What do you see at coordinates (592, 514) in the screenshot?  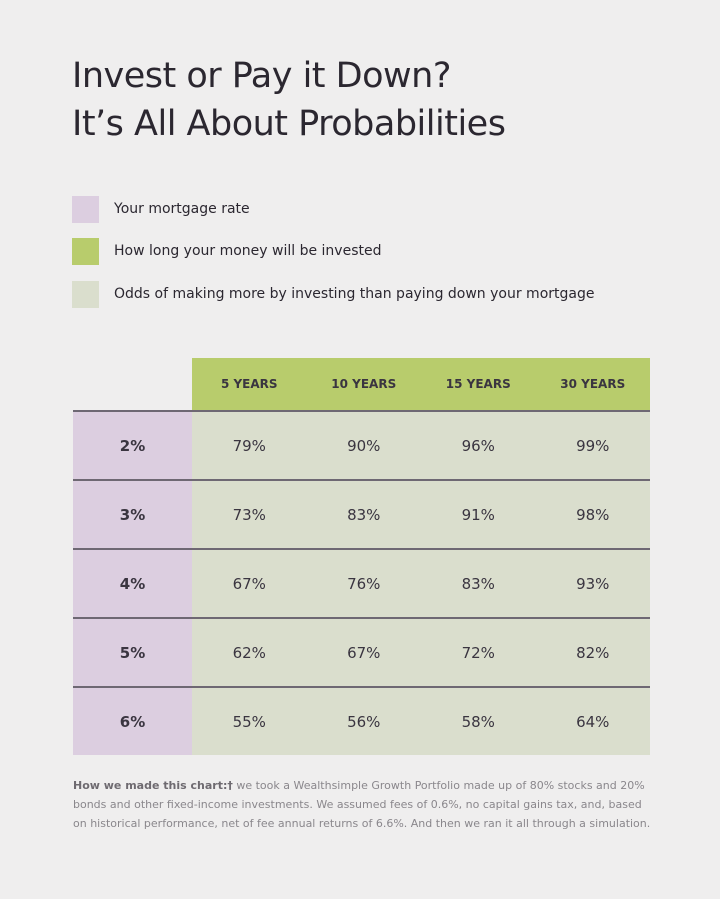 I see `odds-cell: 98%` at bounding box center [592, 514].